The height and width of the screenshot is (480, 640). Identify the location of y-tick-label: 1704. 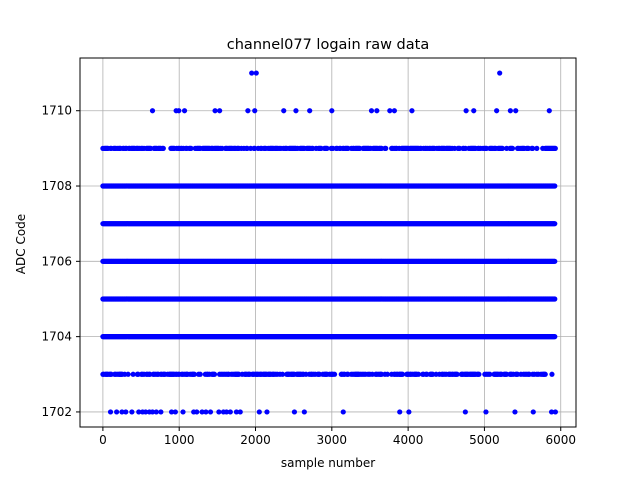
(56, 337).